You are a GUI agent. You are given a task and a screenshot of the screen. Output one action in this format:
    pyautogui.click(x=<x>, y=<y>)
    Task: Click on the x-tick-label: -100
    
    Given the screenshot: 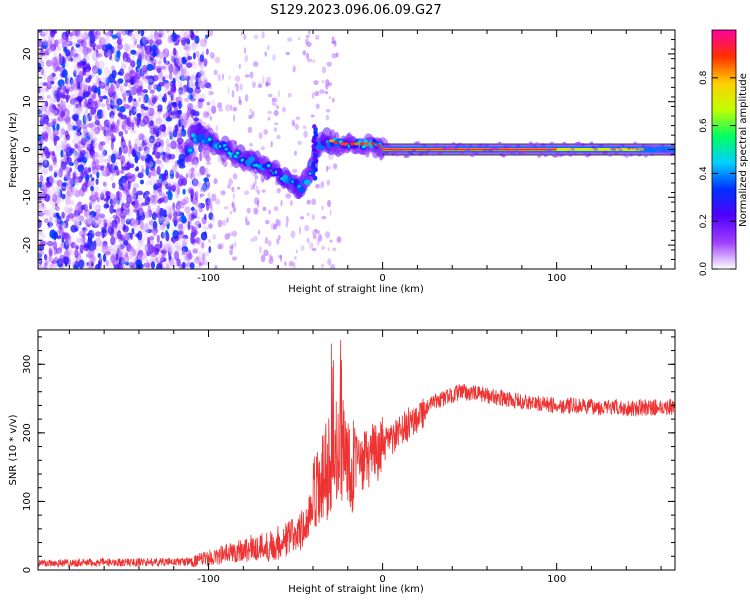 What is the action you would take?
    pyautogui.click(x=208, y=579)
    